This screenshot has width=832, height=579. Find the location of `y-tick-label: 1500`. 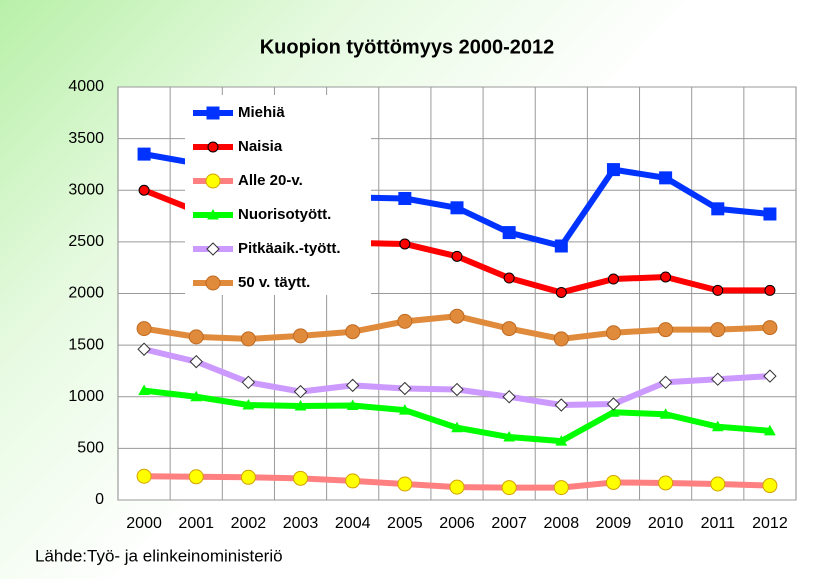

y-tick-label: 1500 is located at coordinates (86, 344).